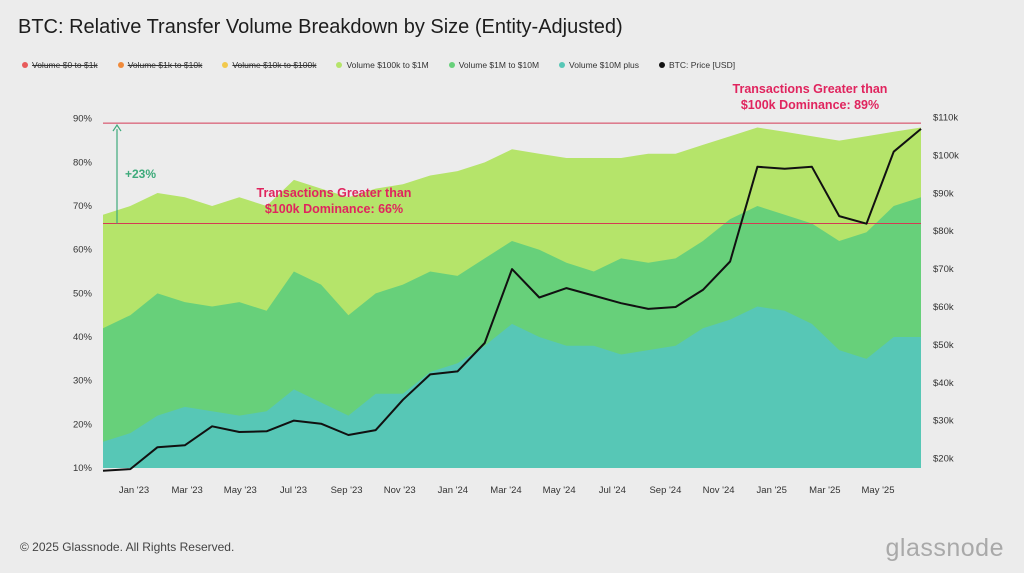  I want to click on annotation-dominance-66: Transactions Greater than, so click(334, 193).